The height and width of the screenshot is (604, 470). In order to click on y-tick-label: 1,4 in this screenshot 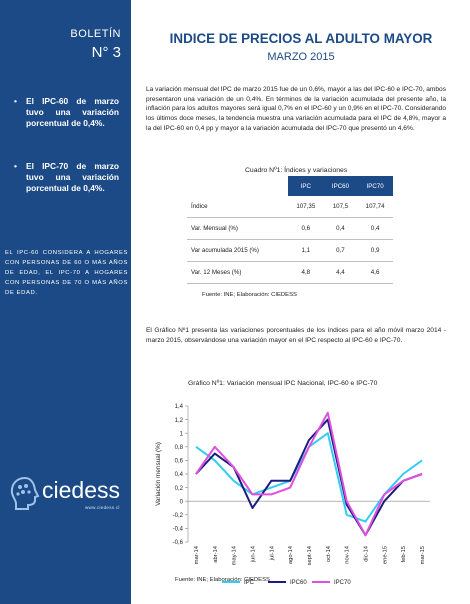, I will do `click(179, 407)`.